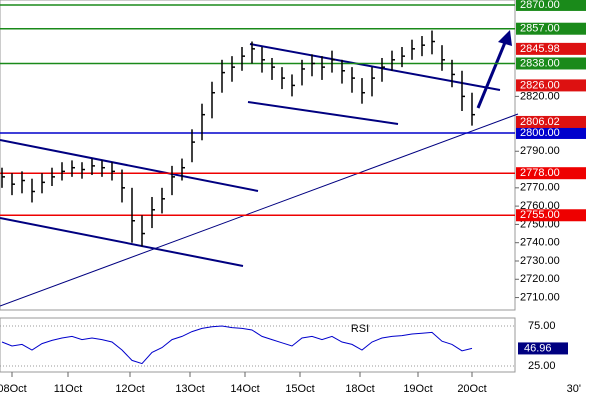 The width and height of the screenshot is (590, 400). I want to click on rsi-current: 46.96, so click(538, 348).